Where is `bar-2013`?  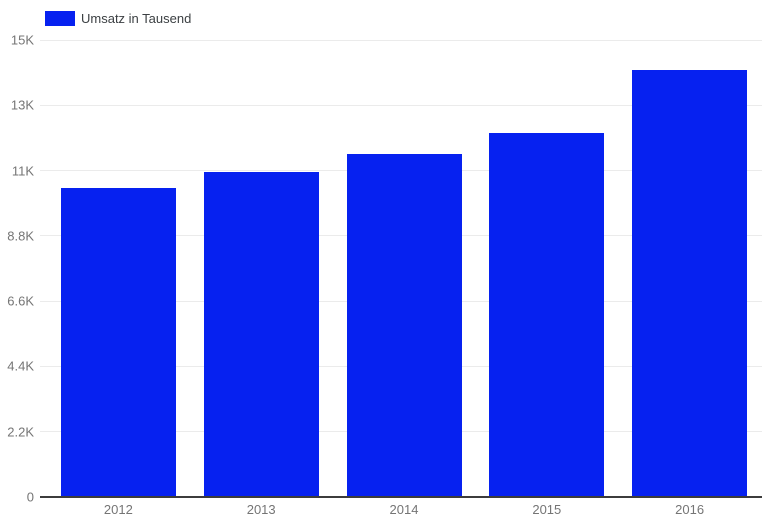 bar-2013 is located at coordinates (261, 334).